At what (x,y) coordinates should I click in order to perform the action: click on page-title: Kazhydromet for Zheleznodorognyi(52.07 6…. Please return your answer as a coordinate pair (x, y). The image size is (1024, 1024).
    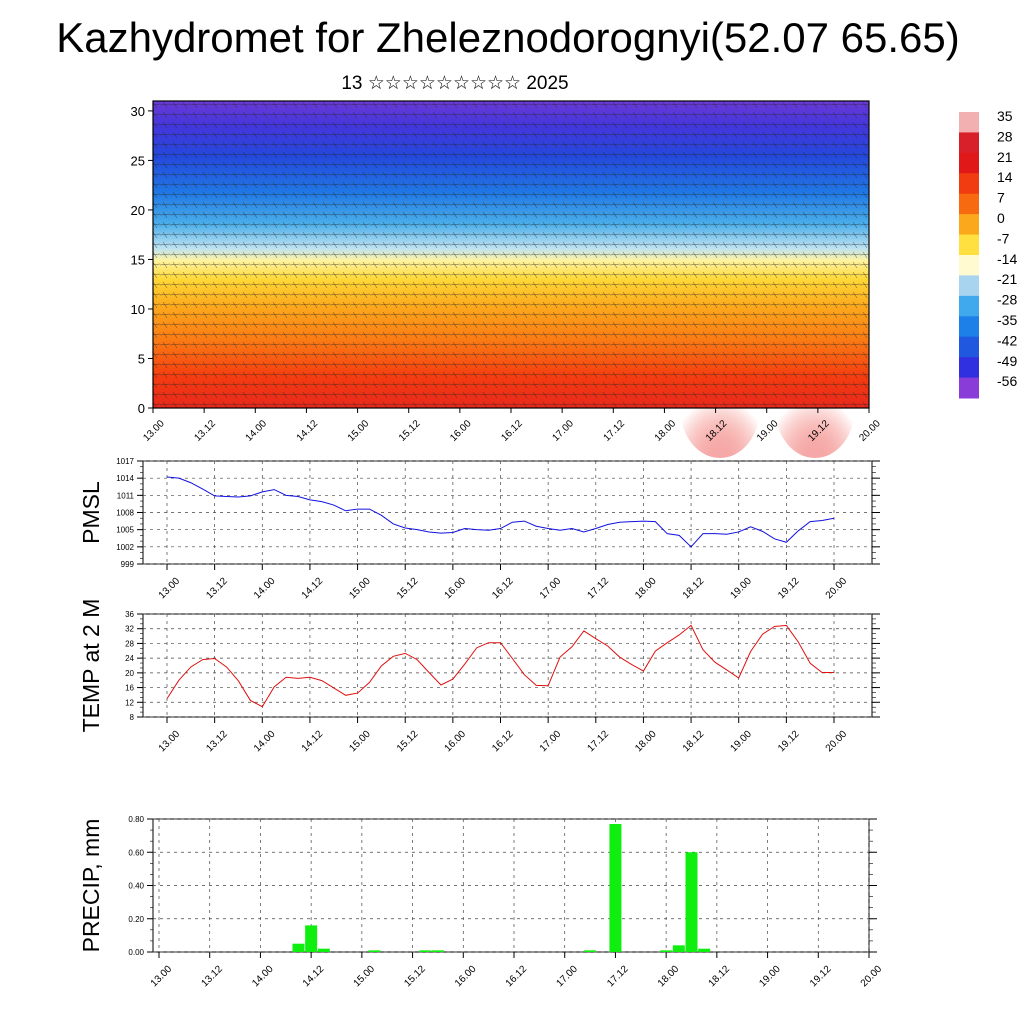
    Looking at the image, I should click on (508, 37).